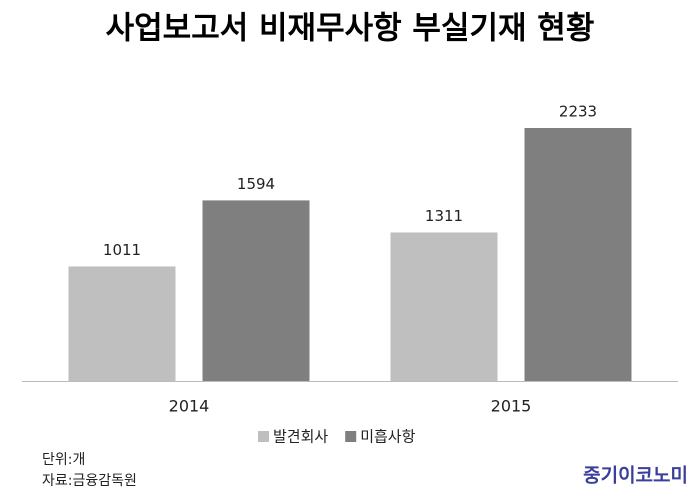  Describe the element at coordinates (387, 437) in the screenshot. I see `legend-label: 미흡사항` at that location.